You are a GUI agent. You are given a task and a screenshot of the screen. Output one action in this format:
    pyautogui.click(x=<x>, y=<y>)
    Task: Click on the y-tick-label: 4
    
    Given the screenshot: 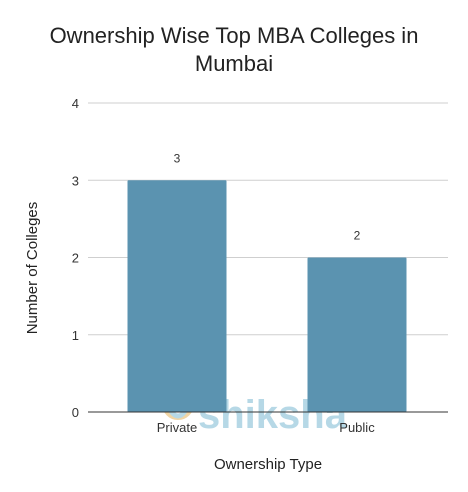 What is the action you would take?
    pyautogui.click(x=75, y=103)
    